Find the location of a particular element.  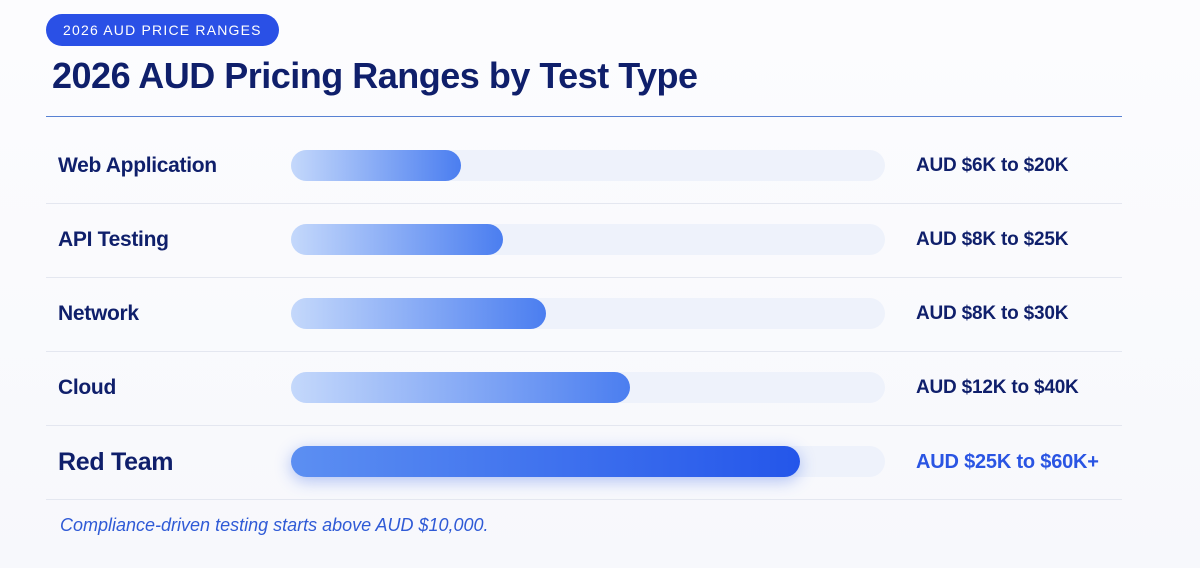

range-label: AUD $25K to $60K+ is located at coordinates (1007, 462).